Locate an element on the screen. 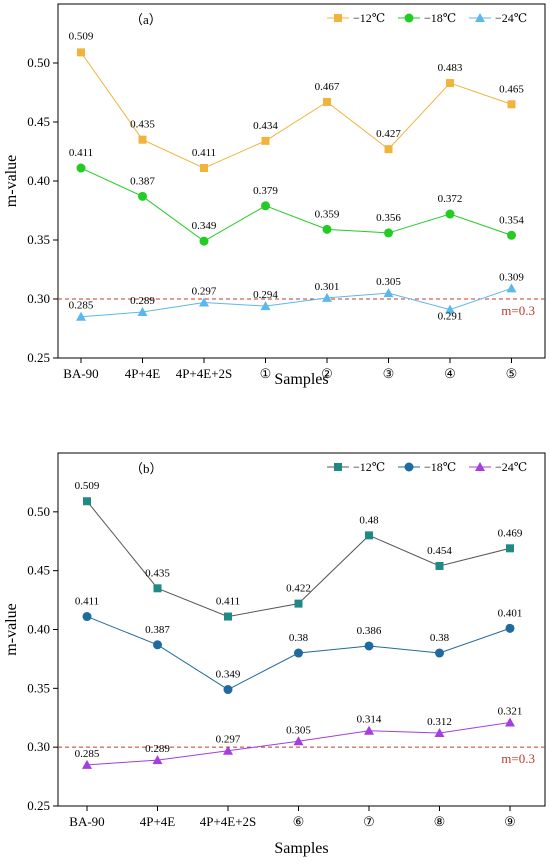  legend-entry: −24℃ is located at coordinates (511, 467).